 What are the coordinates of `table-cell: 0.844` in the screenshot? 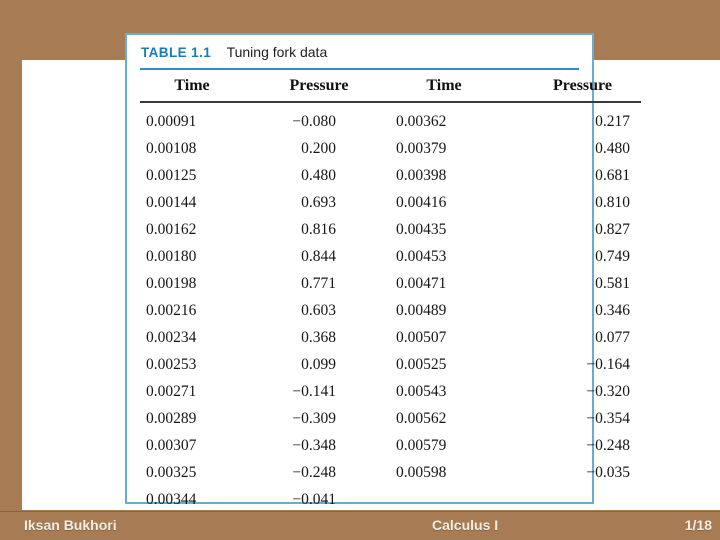 It's located at (318, 256).